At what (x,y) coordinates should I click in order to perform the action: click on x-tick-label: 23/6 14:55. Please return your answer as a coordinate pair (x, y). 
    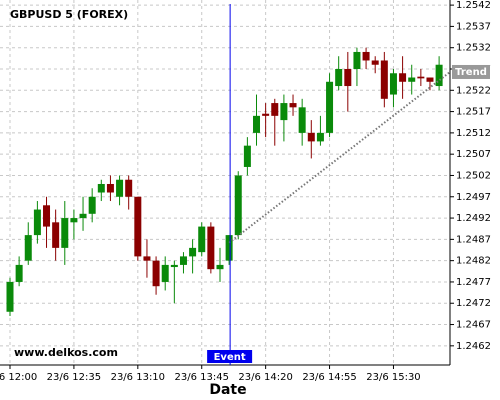
    Looking at the image, I should click on (329, 377).